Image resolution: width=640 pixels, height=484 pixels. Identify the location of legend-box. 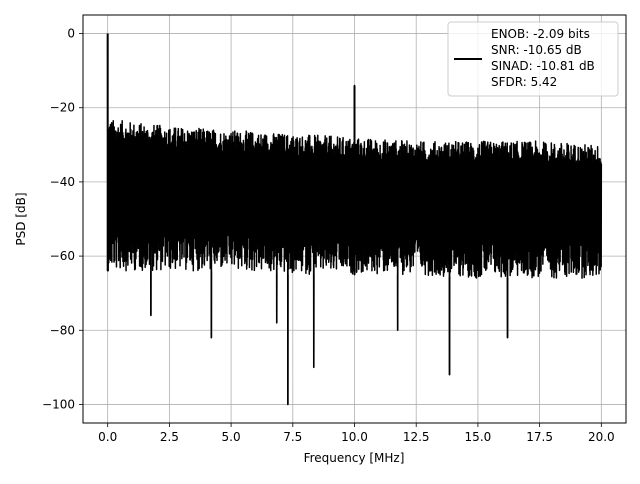
(533, 59).